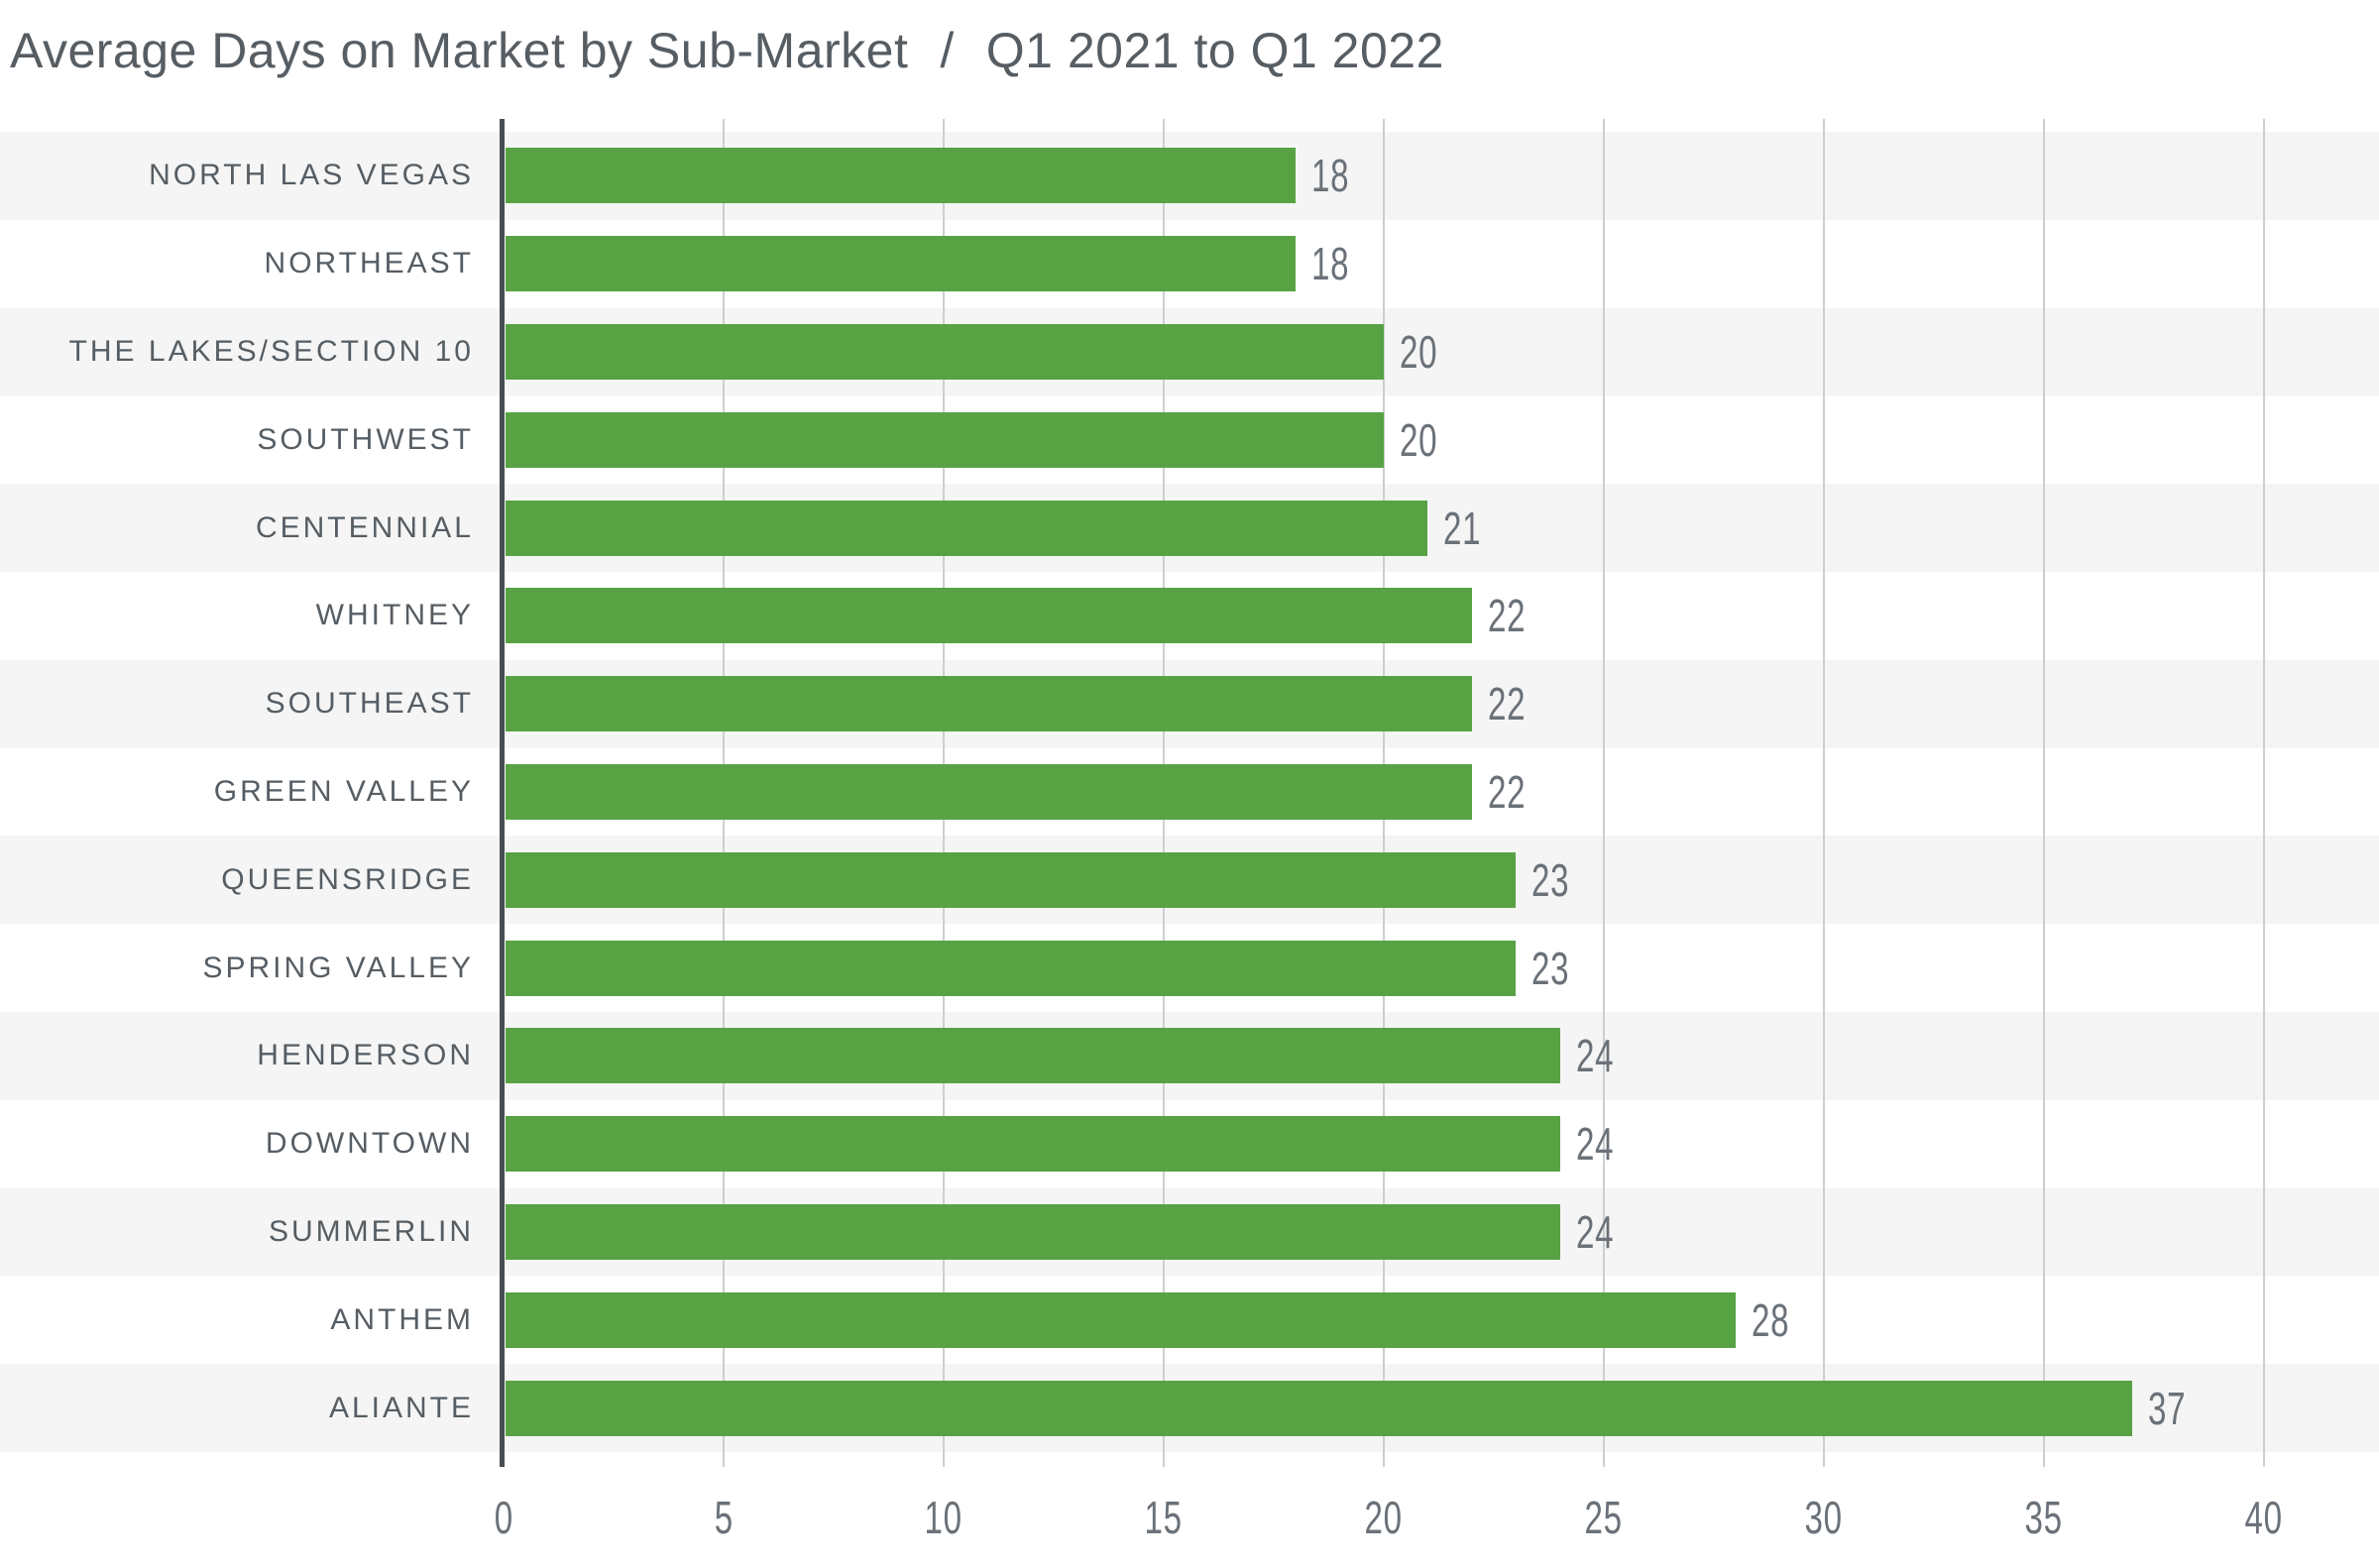 The height and width of the screenshot is (1568, 2379). I want to click on x-tick-label-text: 20, so click(1384, 1517).